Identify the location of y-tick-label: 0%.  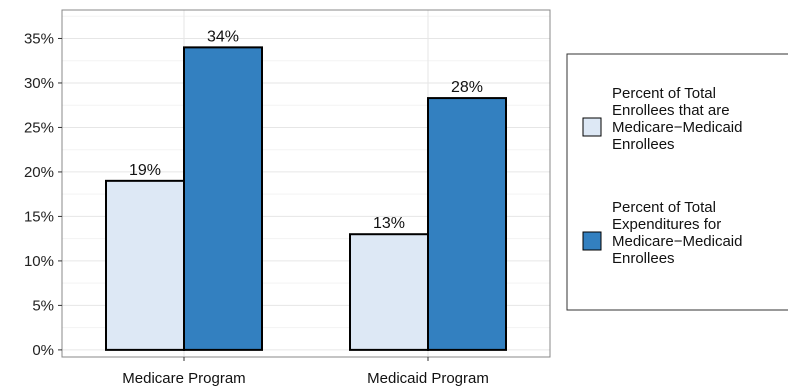
(43, 350).